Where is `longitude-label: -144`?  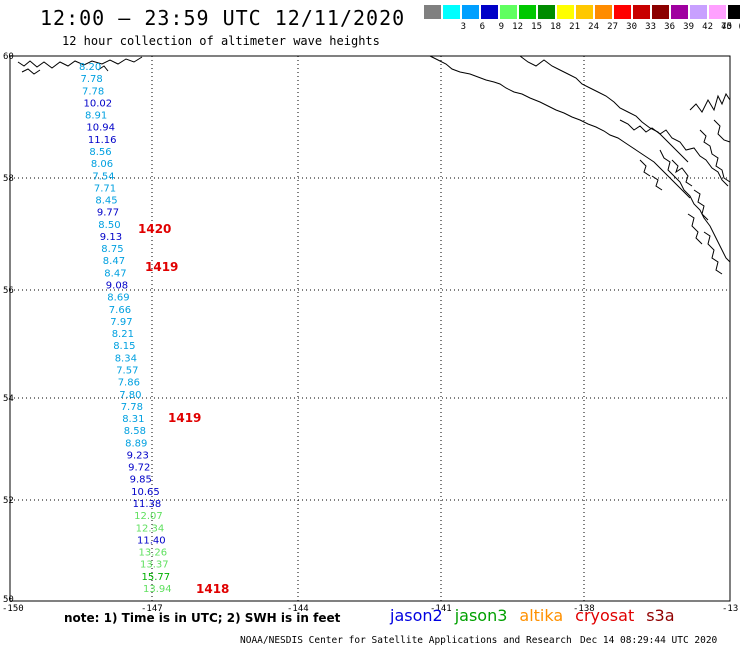
longitude-label: -144 is located at coordinates (298, 609).